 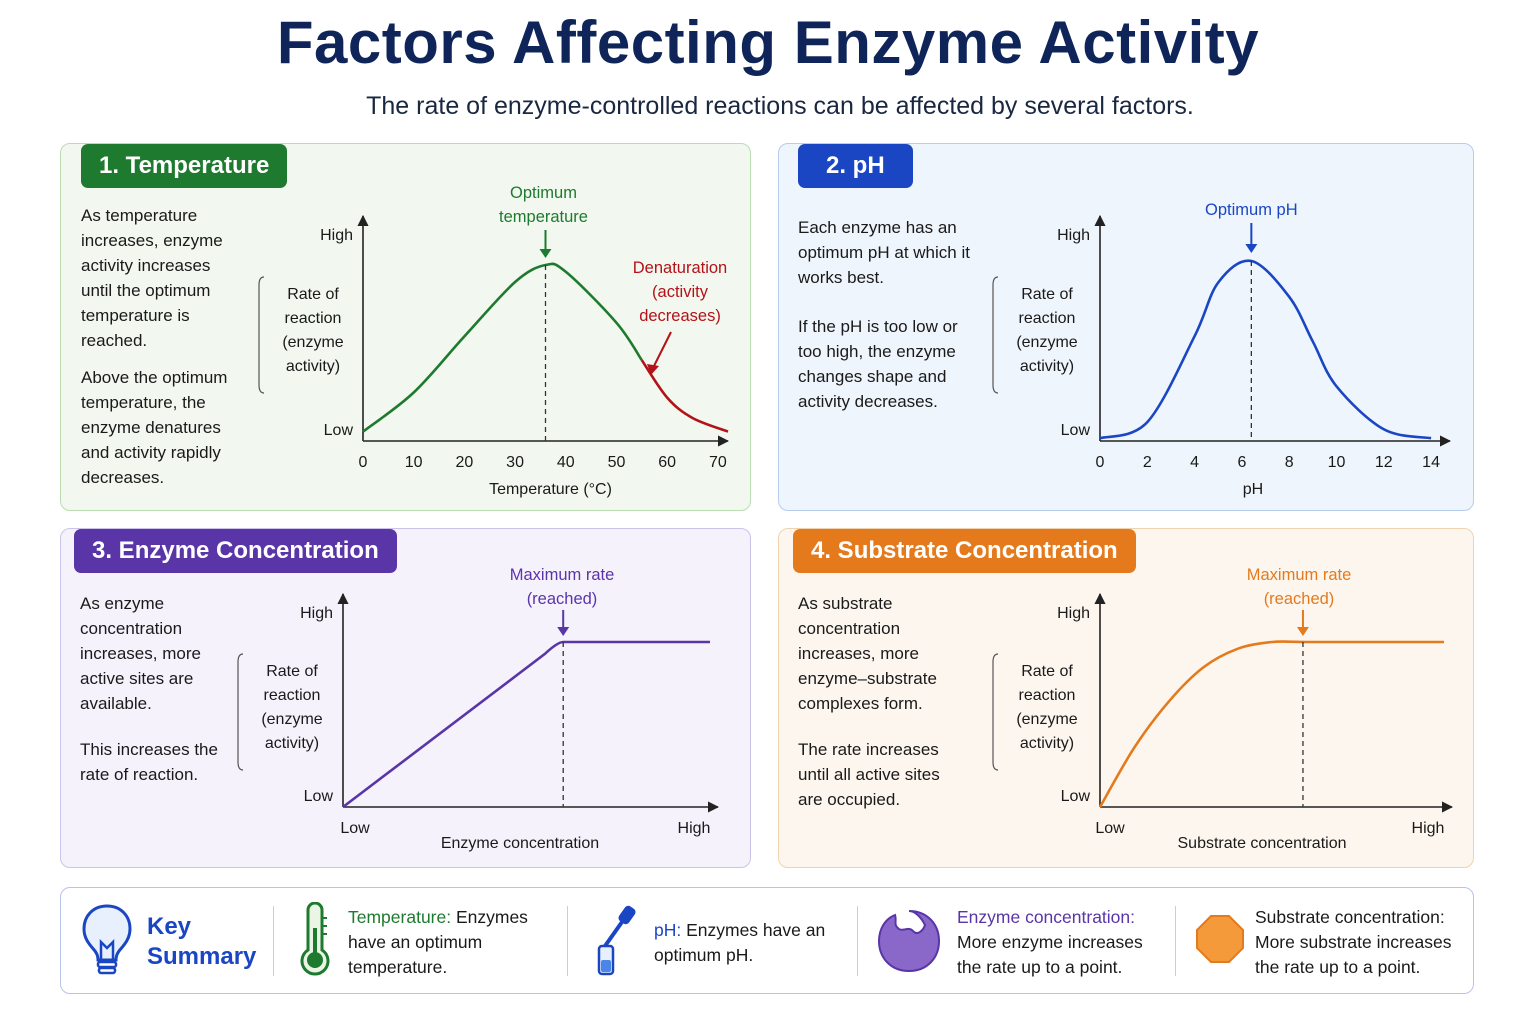 What do you see at coordinates (438, 942) in the screenshot?
I see `summary-description: Enzymes have an optimum temperature.` at bounding box center [438, 942].